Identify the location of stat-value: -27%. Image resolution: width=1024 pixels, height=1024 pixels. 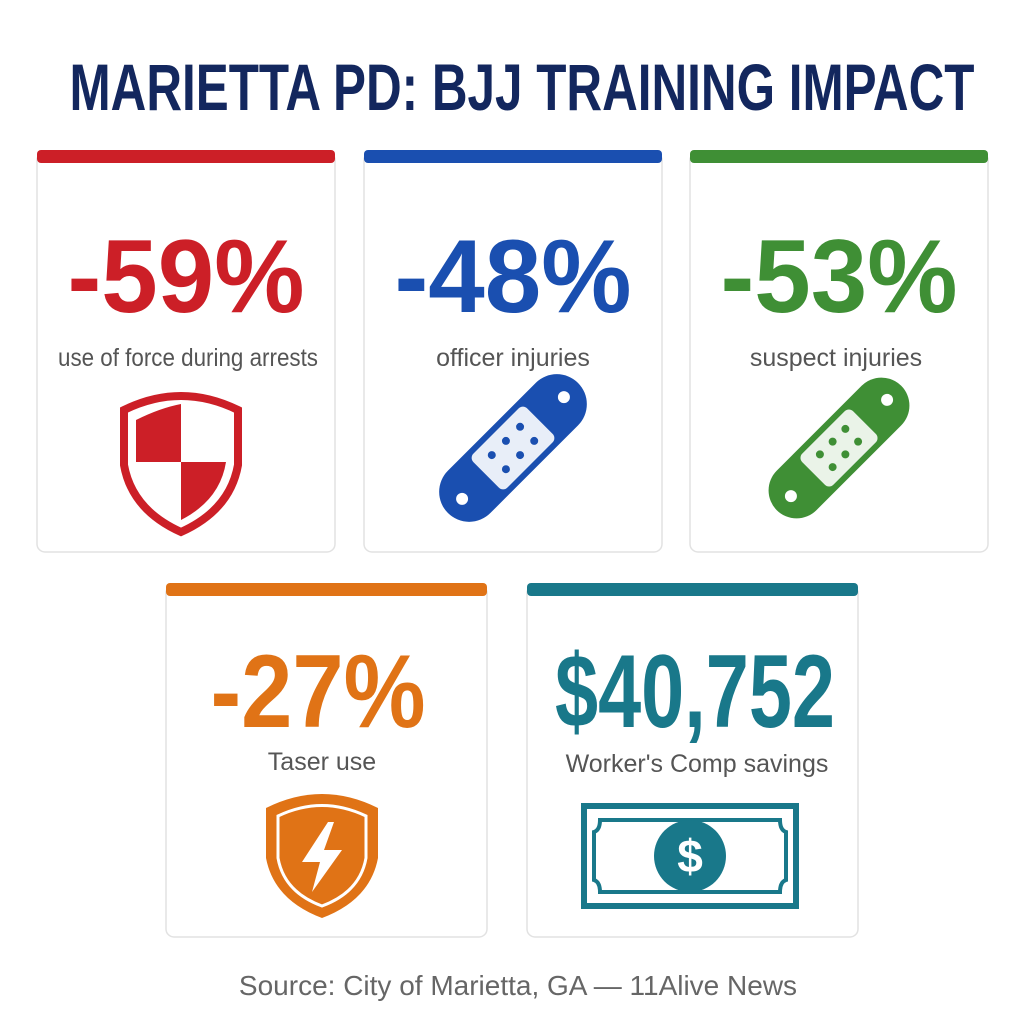
(318, 692).